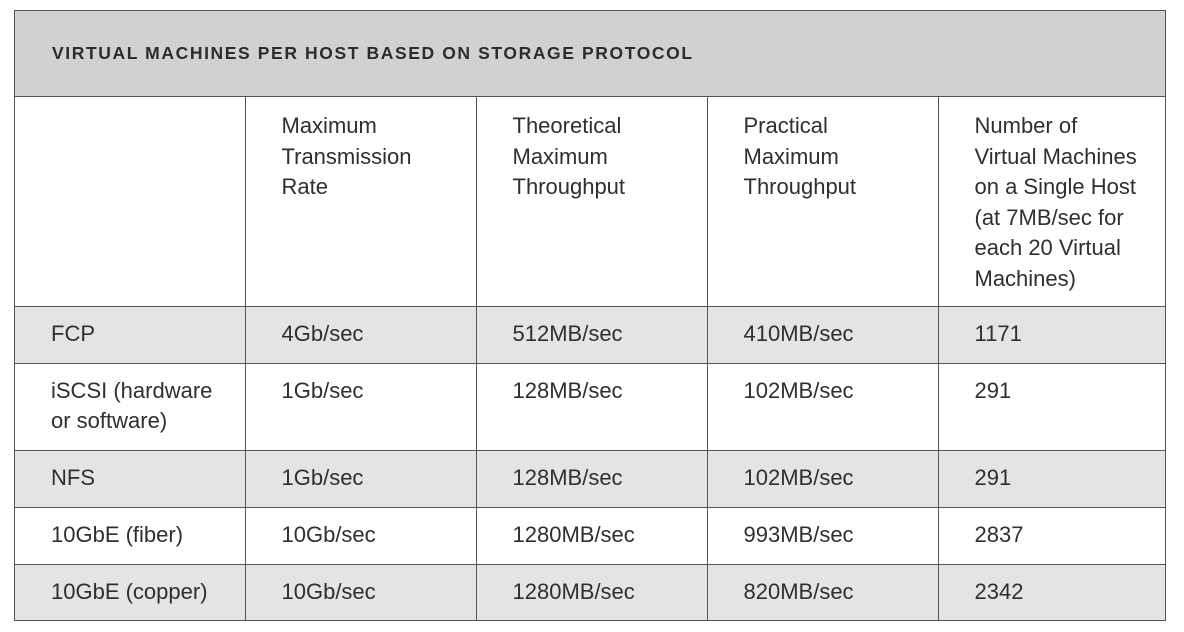 Image resolution: width=1184 pixels, height=632 pixels. I want to click on cell-vm-count: 2342, so click(1051, 591).